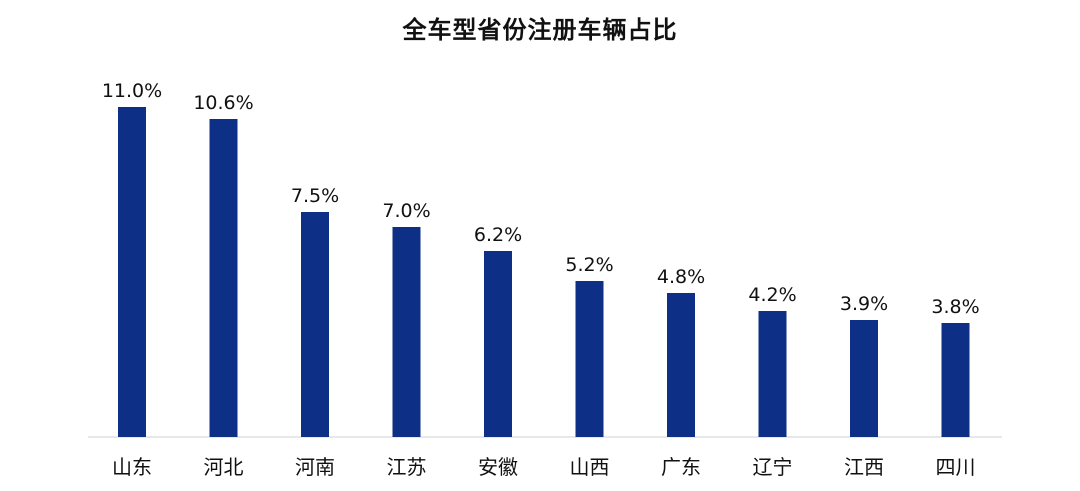 This screenshot has height=491, width=1080. Describe the element at coordinates (315, 196) in the screenshot. I see `data-label-2: 7.5%` at that location.